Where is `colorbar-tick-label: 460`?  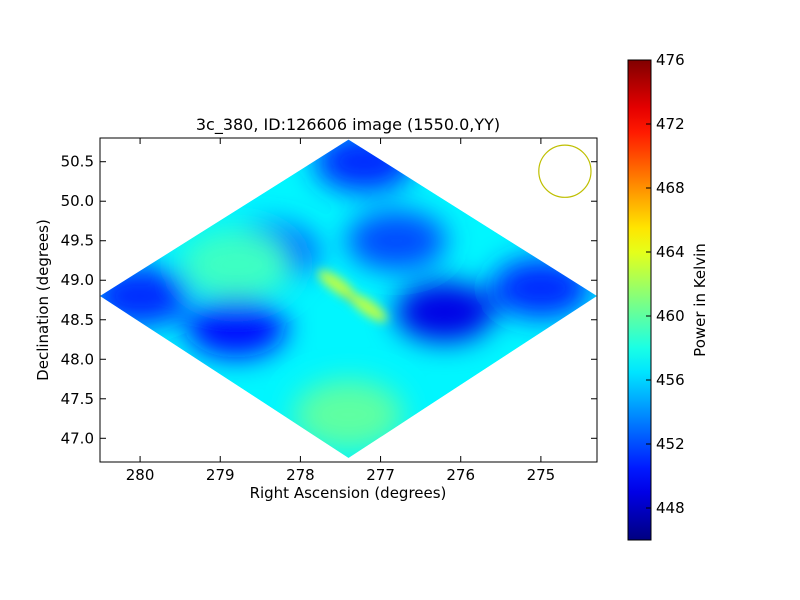 colorbar-tick-label: 460 is located at coordinates (670, 316).